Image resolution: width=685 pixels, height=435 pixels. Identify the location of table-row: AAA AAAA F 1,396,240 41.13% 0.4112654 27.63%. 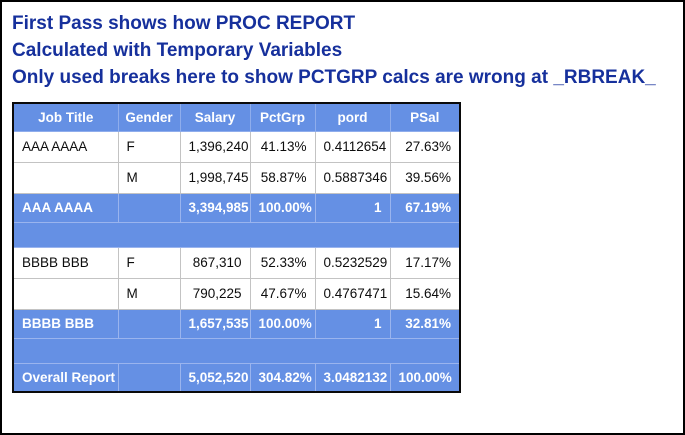
(236, 146).